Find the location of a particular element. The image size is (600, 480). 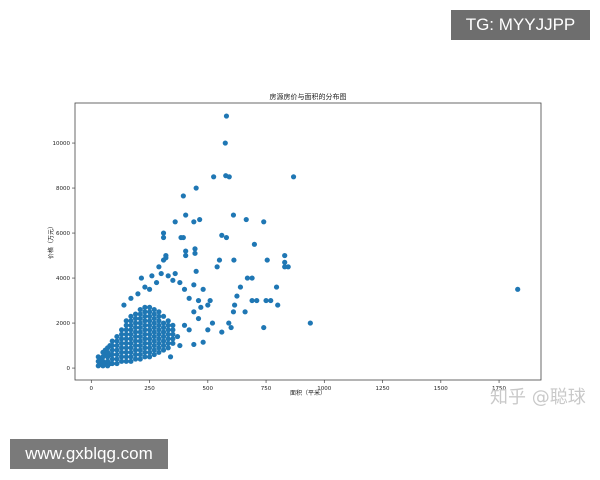

site-watermark: www.gxblqg.com is located at coordinates (89, 454).